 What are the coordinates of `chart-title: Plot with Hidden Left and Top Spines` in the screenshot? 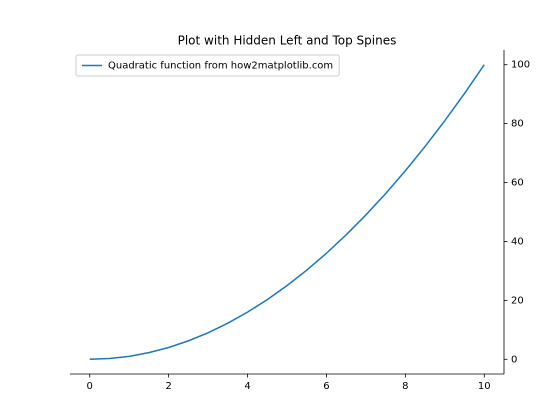 It's located at (287, 41).